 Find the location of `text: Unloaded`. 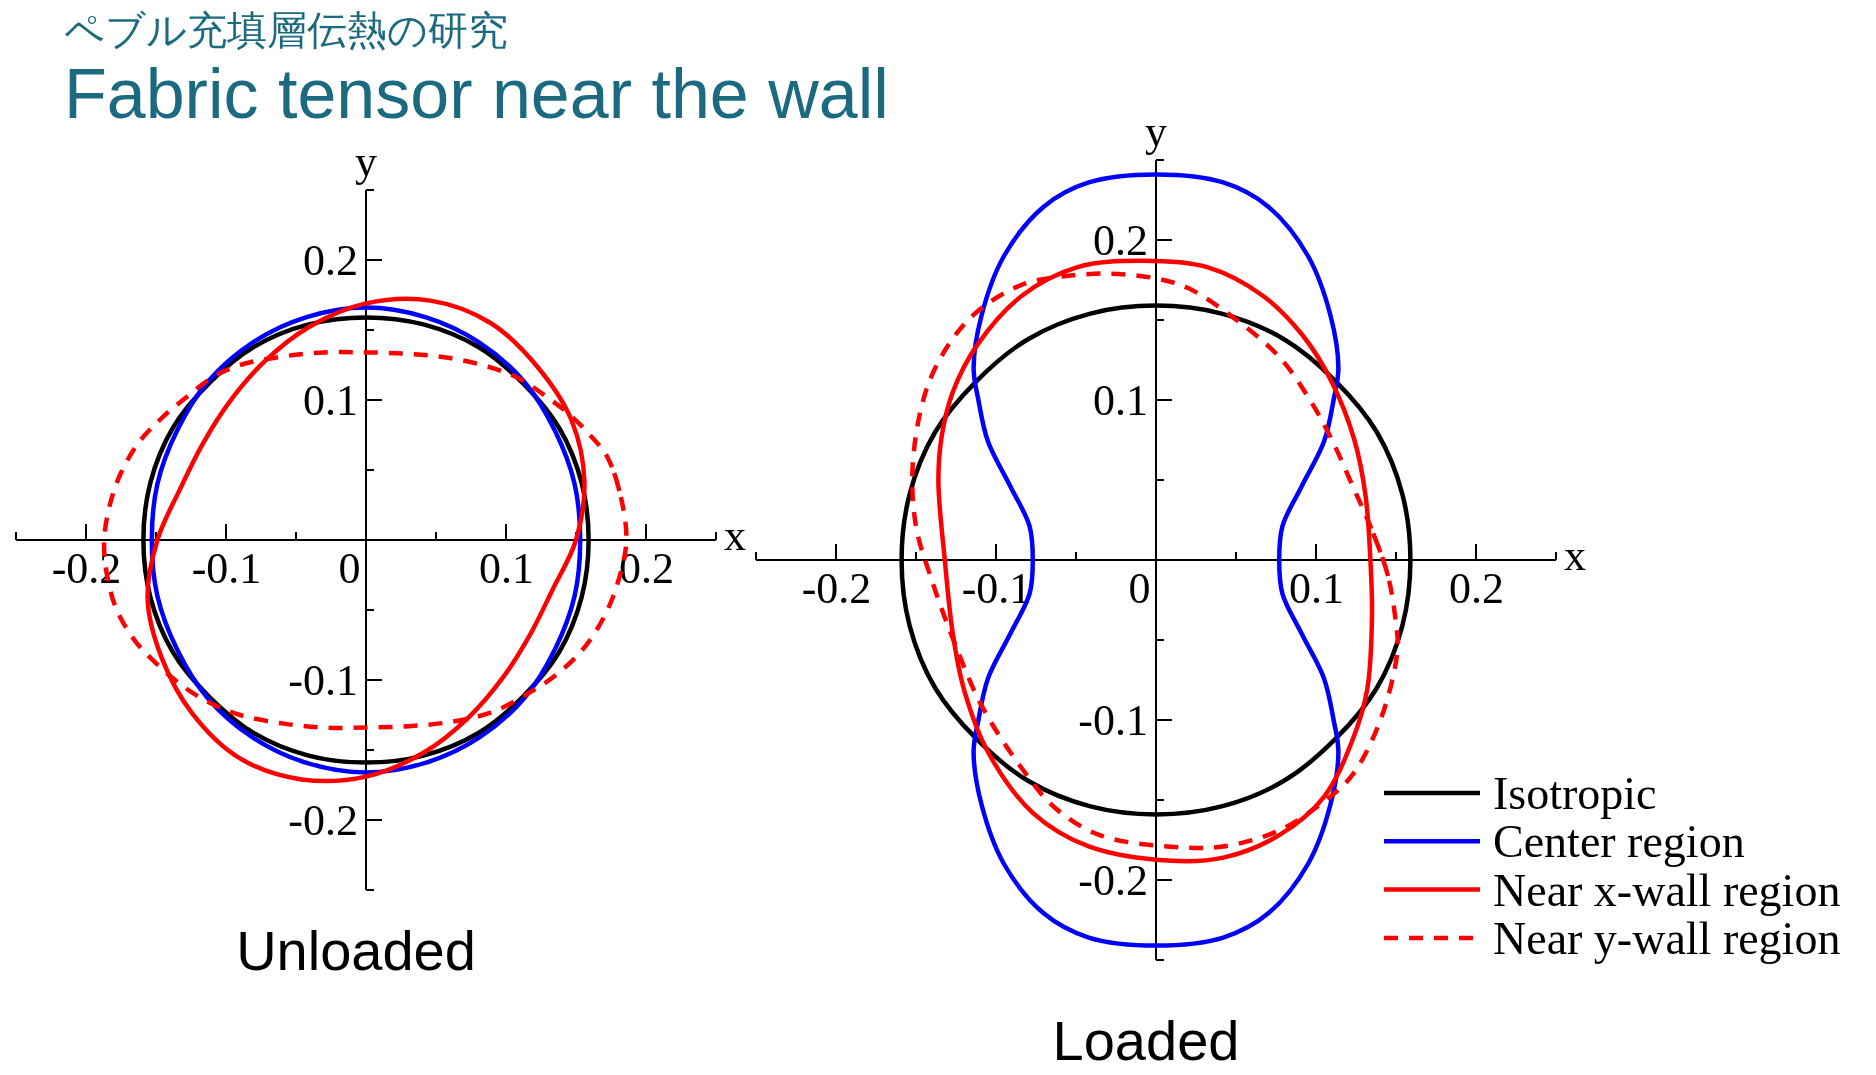

text: Unloaded is located at coordinates (356, 950).